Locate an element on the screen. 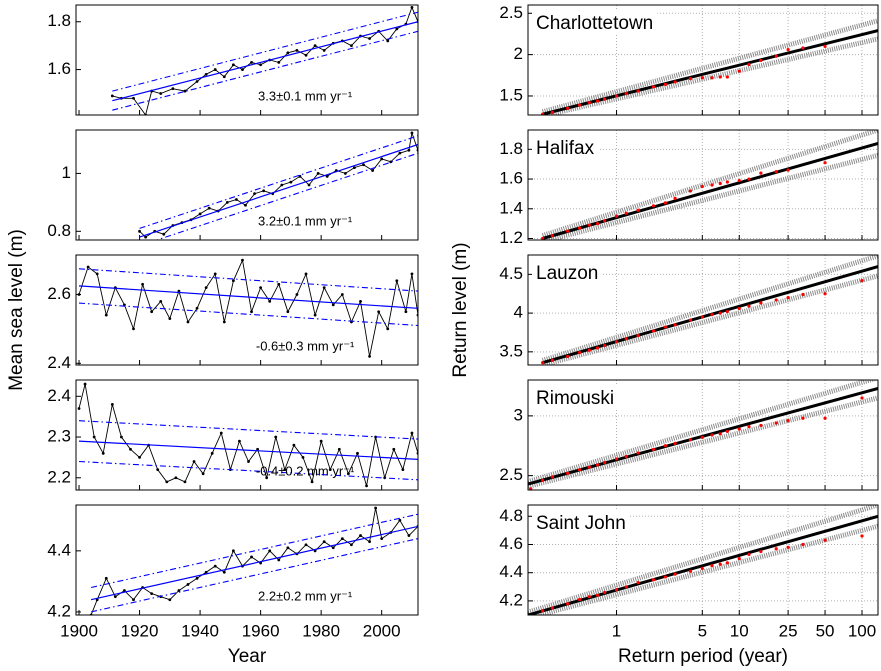 The width and height of the screenshot is (881, 671). station-name: Rimouski is located at coordinates (575, 398).